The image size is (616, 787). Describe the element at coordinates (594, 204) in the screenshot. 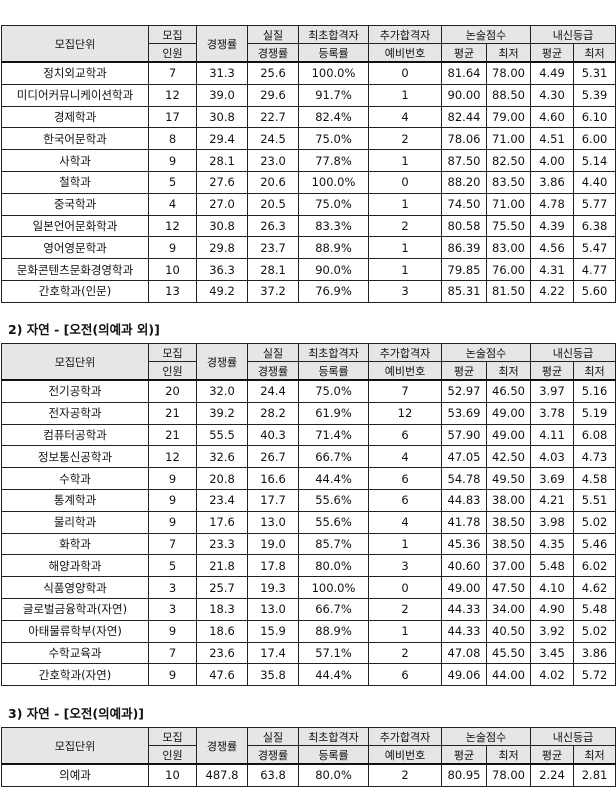

I see `cell-gpa-min: 5.77` at that location.